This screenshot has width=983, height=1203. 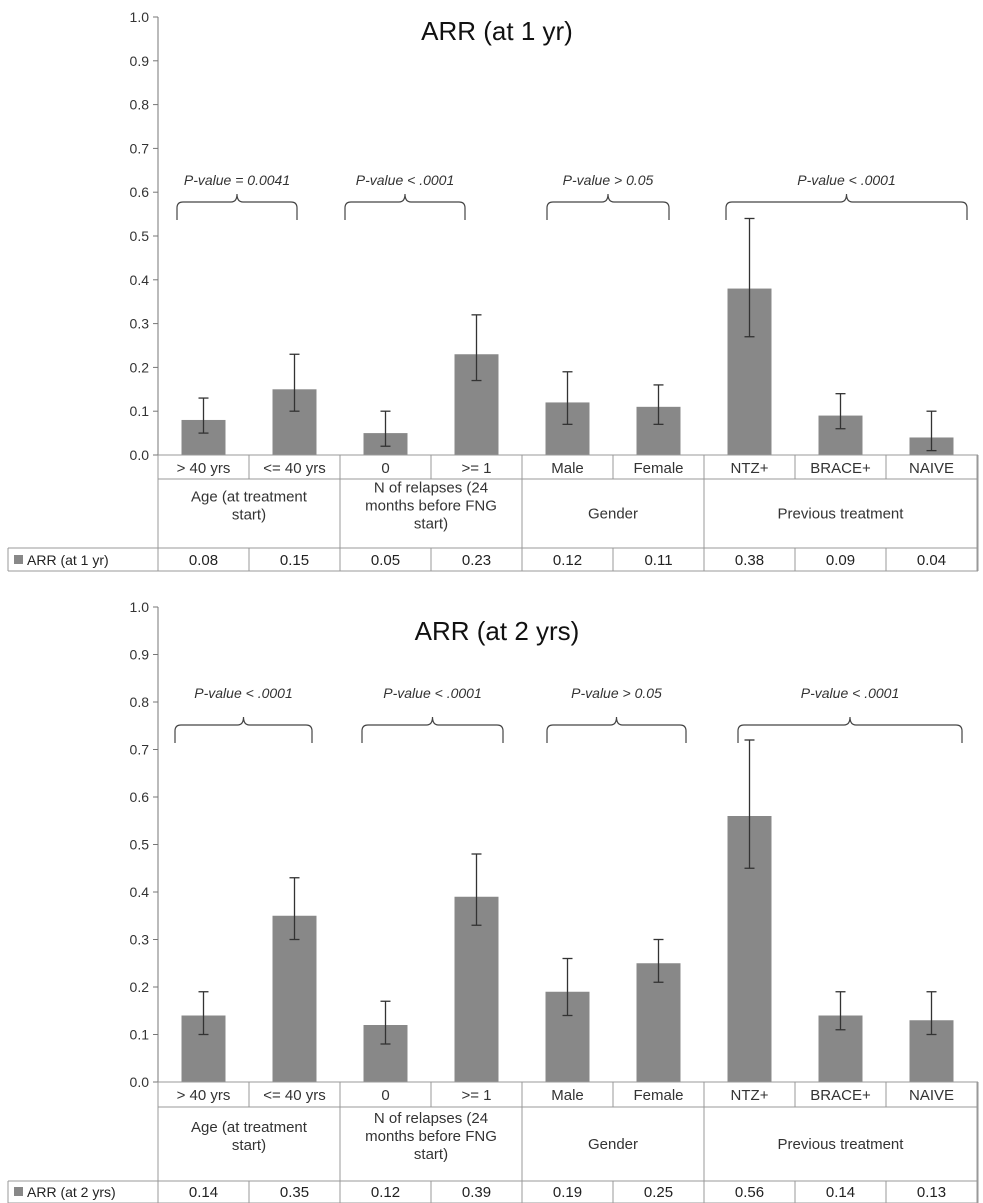 What do you see at coordinates (476, 560) in the screenshot?
I see `data-table-value: 0.23` at bounding box center [476, 560].